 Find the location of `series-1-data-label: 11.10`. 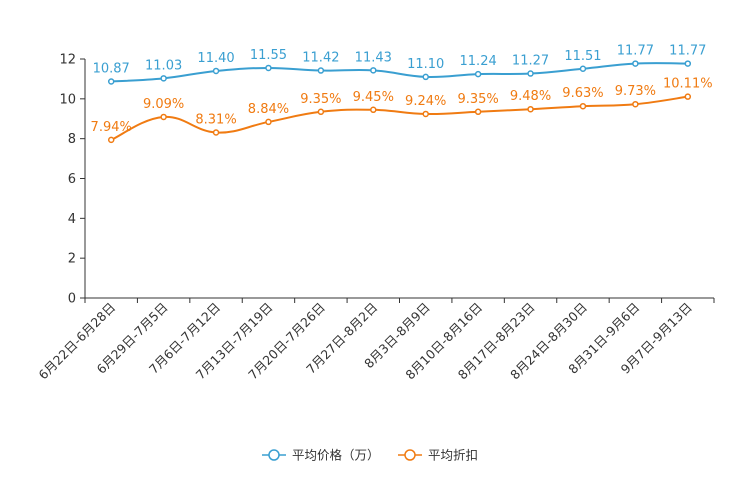

series-1-data-label: 11.10 is located at coordinates (425, 64).